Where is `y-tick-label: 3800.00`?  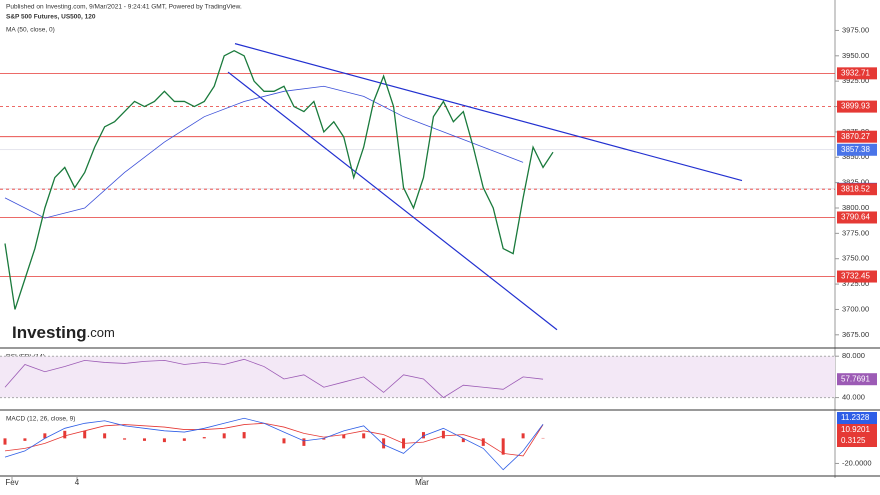 y-tick-label: 3800.00 is located at coordinates (855, 207).